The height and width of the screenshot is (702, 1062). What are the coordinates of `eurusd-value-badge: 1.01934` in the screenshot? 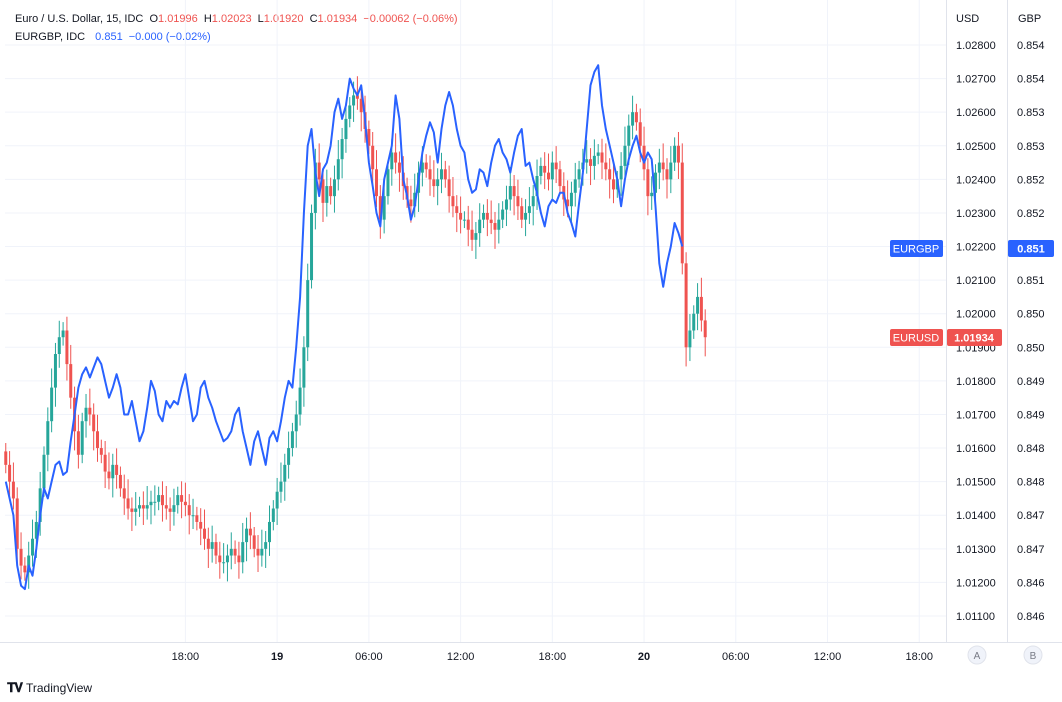 It's located at (974, 337).